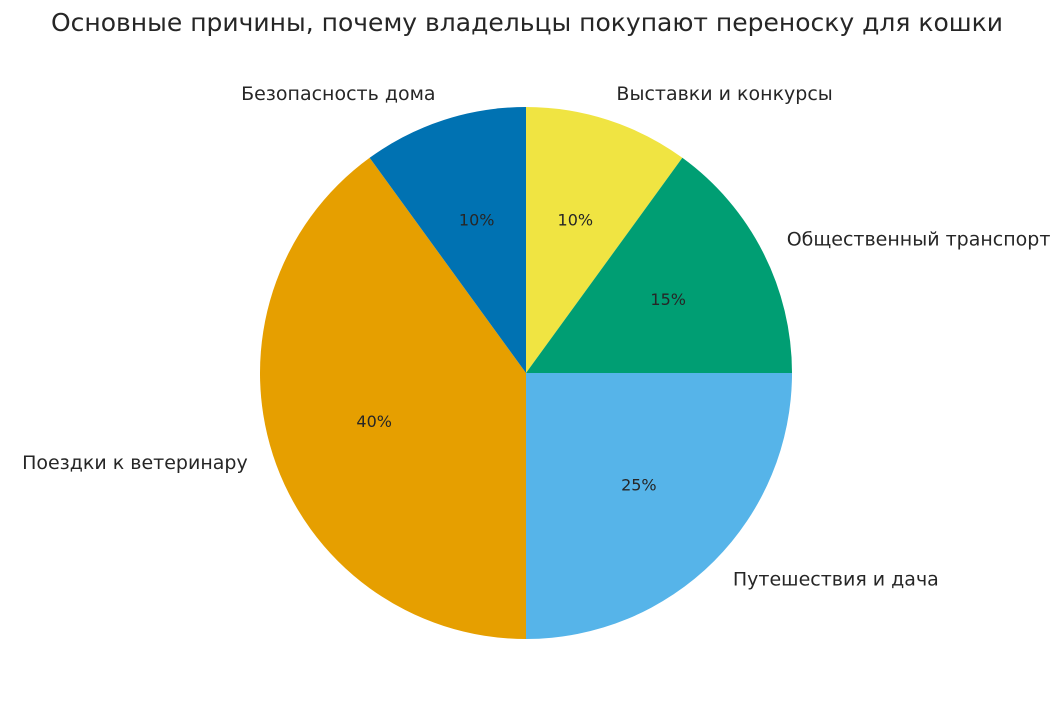 This screenshot has width=1054, height=712. Describe the element at coordinates (836, 579) in the screenshot. I see `slice-category-label: Путешествия и дача` at that location.